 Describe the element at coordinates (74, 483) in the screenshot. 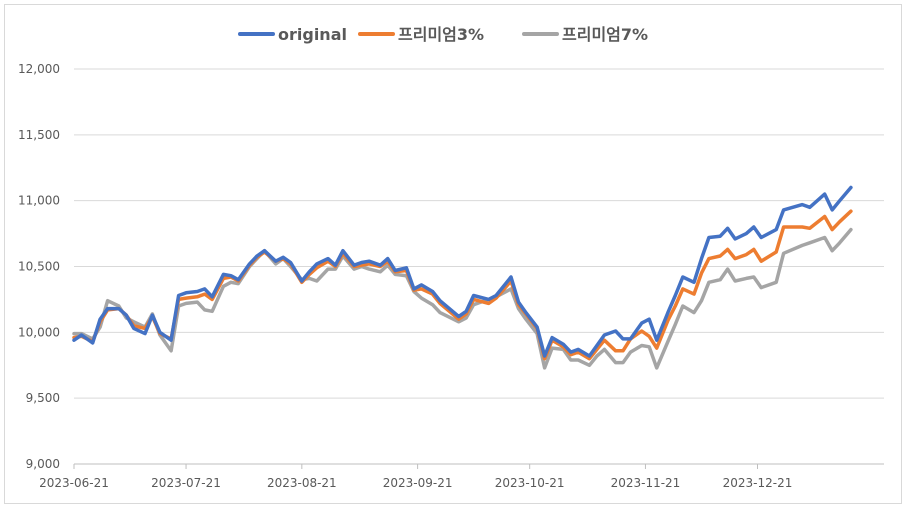

I see `x-tick-label: 2023-06-21` at that location.